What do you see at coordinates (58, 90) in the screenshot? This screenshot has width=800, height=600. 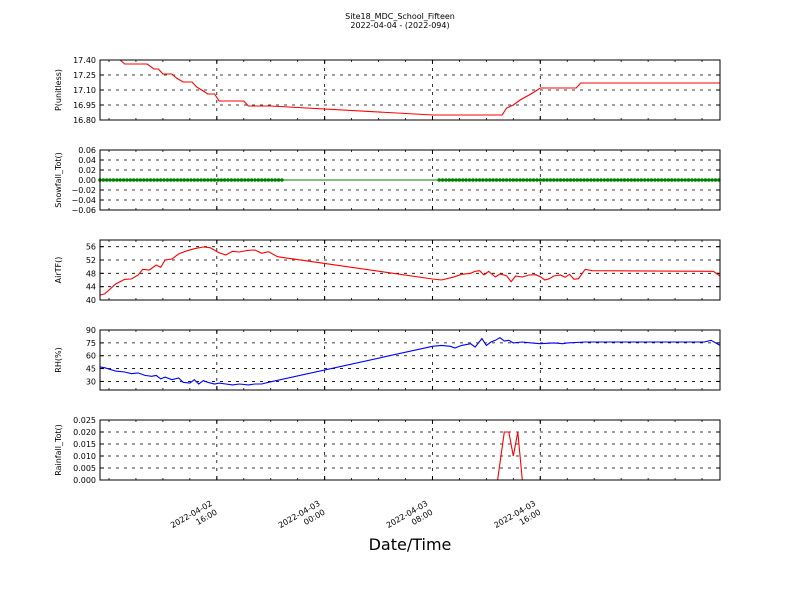 I see `y-axis-label: P(unitless)` at bounding box center [58, 90].